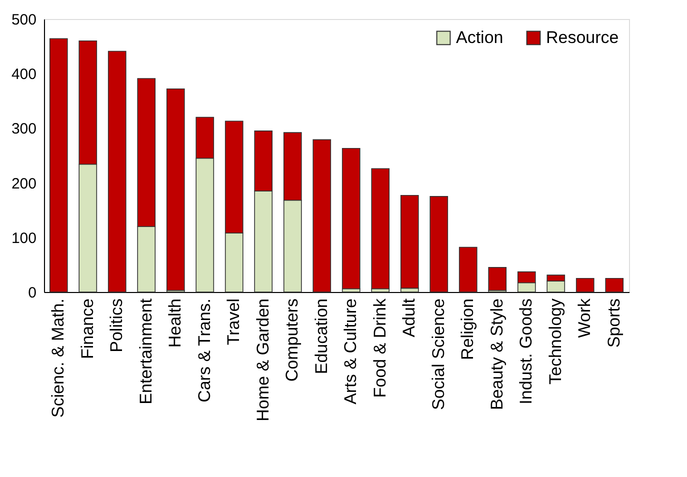  I want to click on x-tick-label: Beauty & Style, so click(496, 354).